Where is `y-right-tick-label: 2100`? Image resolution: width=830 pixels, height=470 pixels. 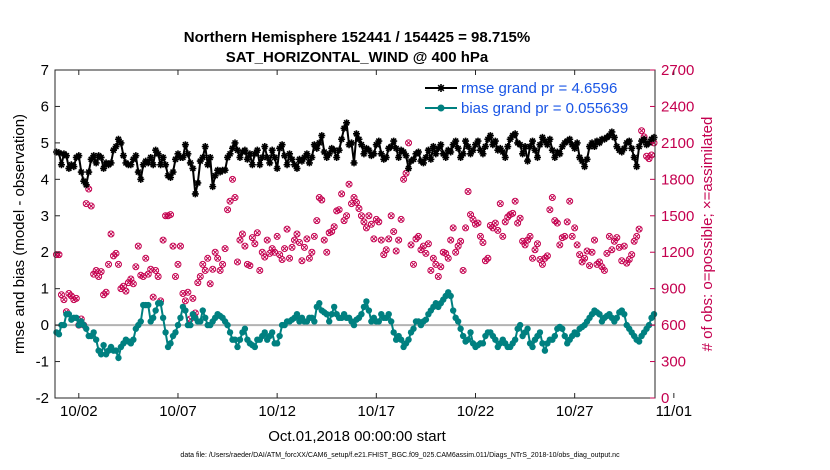 y-right-tick-label: 2100 is located at coordinates (677, 143).